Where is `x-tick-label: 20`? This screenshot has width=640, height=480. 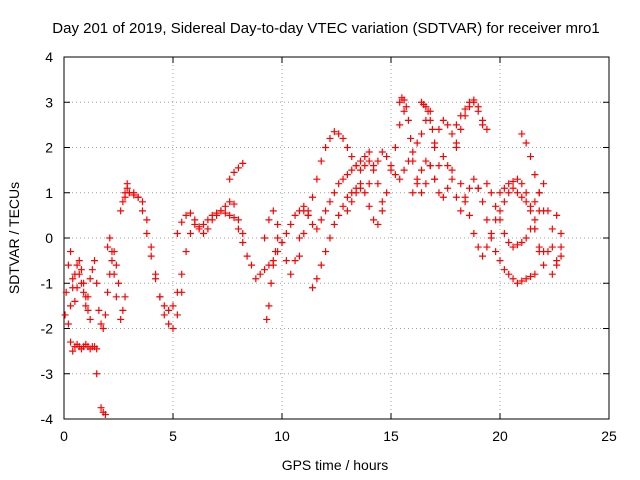
x-tick-label: 20 is located at coordinates (500, 436).